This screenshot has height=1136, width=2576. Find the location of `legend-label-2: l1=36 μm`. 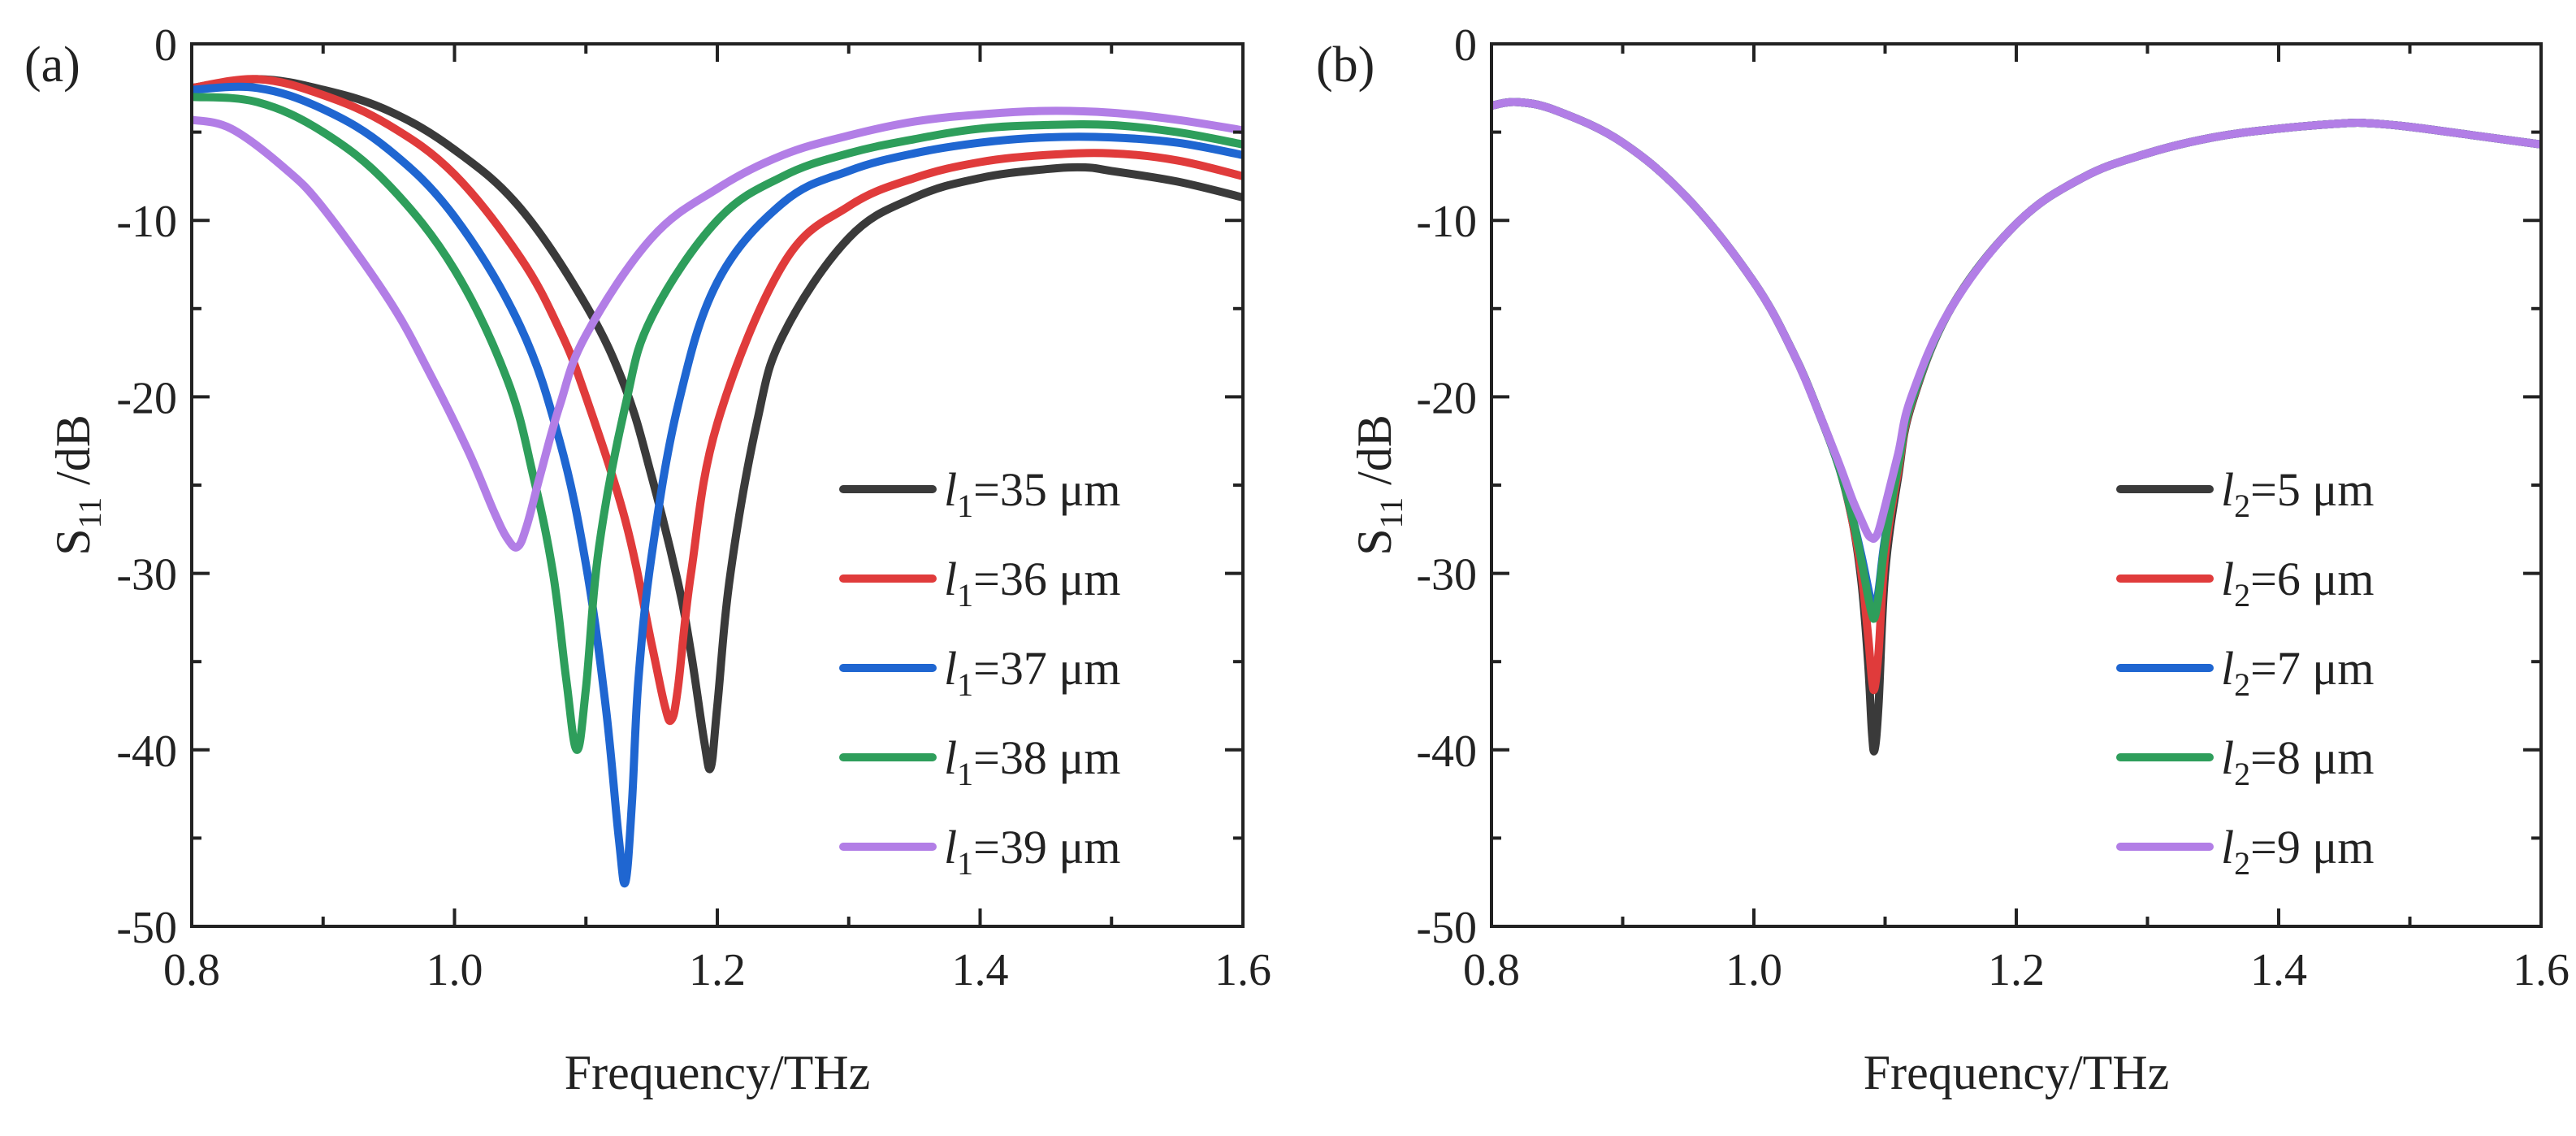

legend-label-2: l1=36 μm is located at coordinates (1032, 584).